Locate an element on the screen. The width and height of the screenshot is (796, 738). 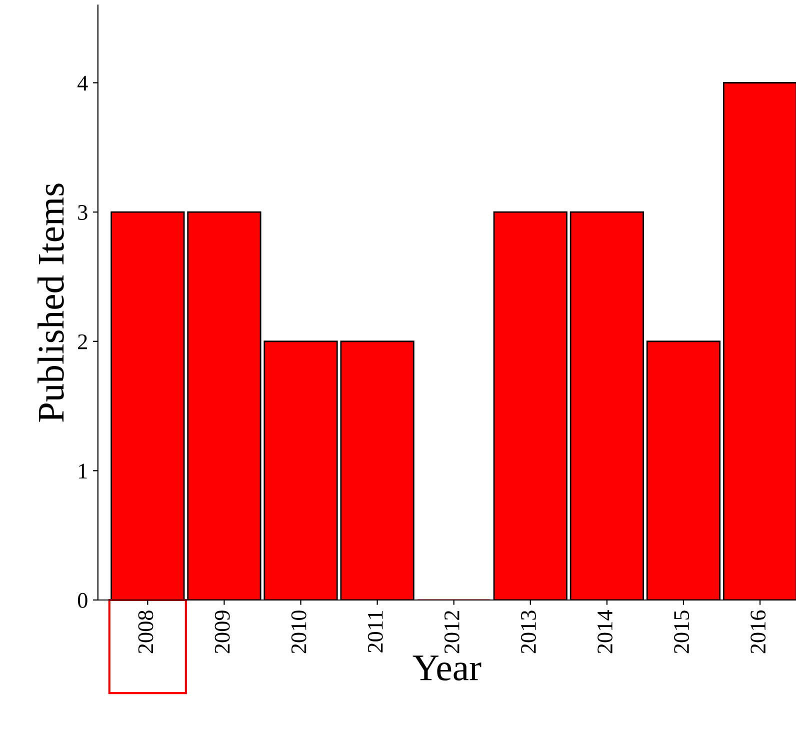
x-tick-label: 2013 is located at coordinates (528, 632).